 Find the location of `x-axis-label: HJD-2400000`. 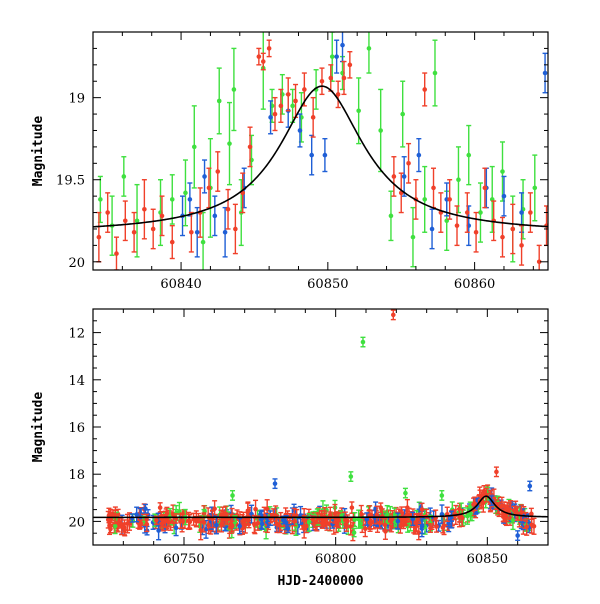

x-axis-label: HJD-2400000 is located at coordinates (320, 581).